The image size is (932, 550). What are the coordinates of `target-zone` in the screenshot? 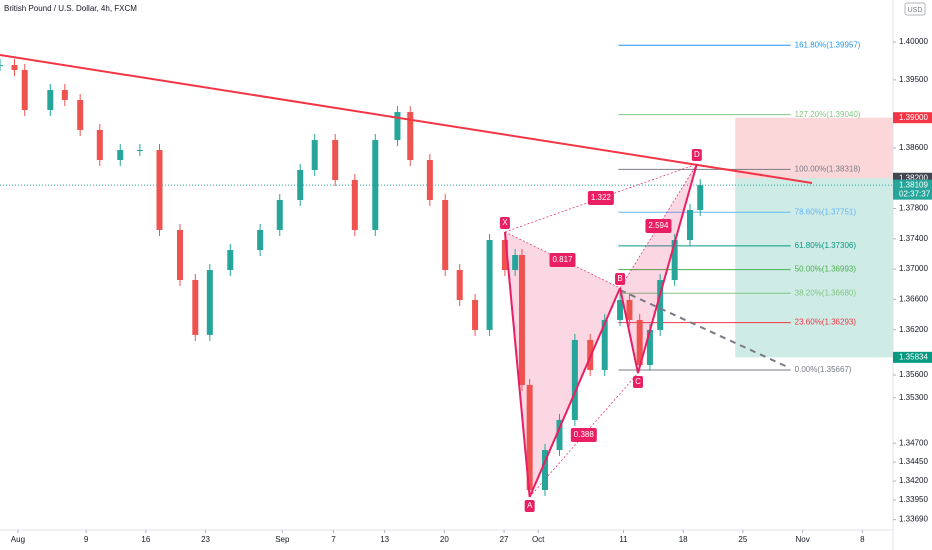 It's located at (814, 268).